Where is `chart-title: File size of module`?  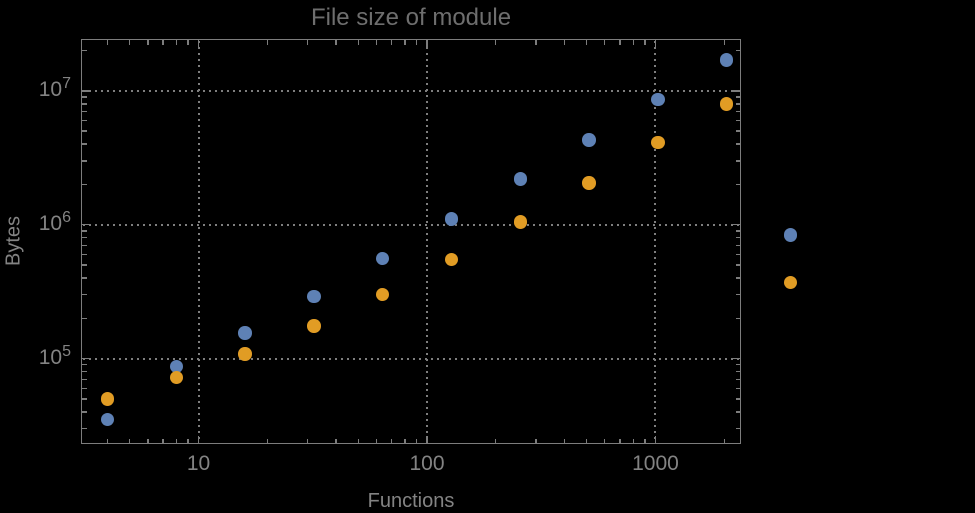 chart-title: File size of module is located at coordinates (411, 17).